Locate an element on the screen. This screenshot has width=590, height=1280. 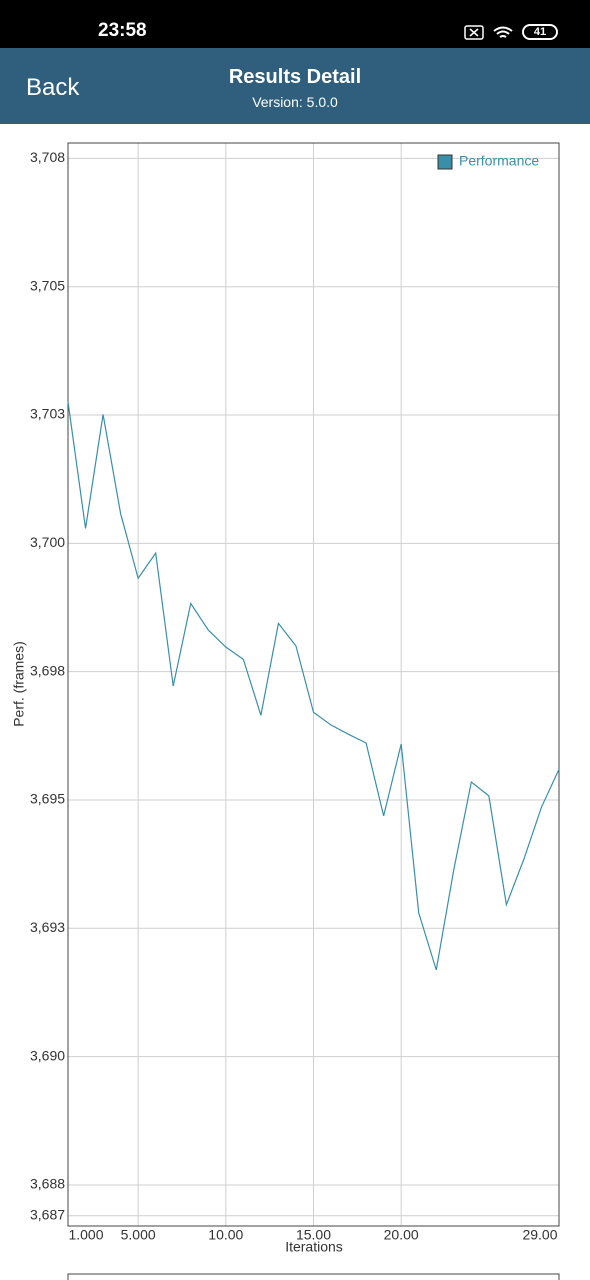
x-tick-label: 15.00 is located at coordinates (313, 1235).